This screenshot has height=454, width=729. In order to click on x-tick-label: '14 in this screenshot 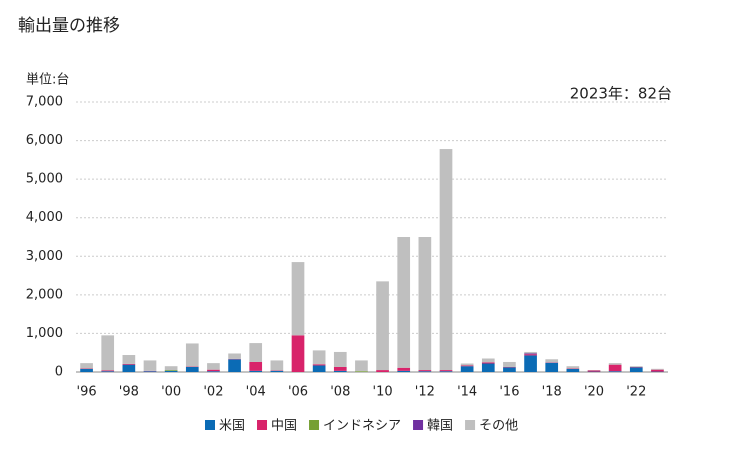, I will do `click(467, 392)`.